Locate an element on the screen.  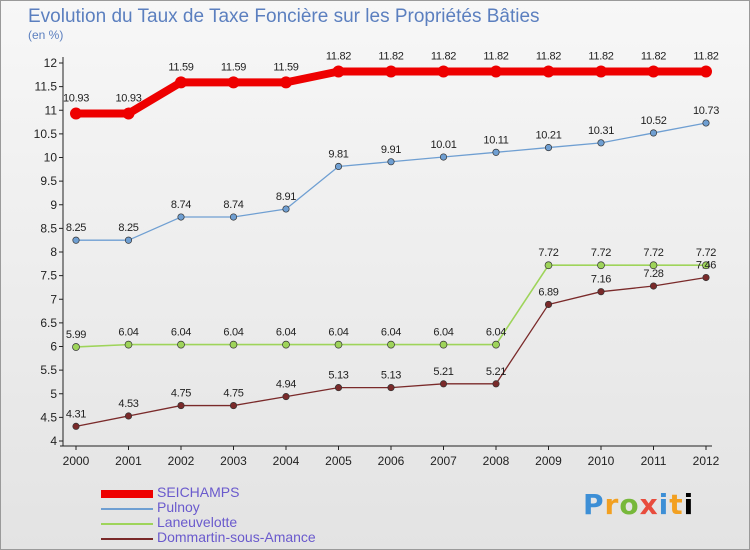
data-label: 10.01 is located at coordinates (443, 145).